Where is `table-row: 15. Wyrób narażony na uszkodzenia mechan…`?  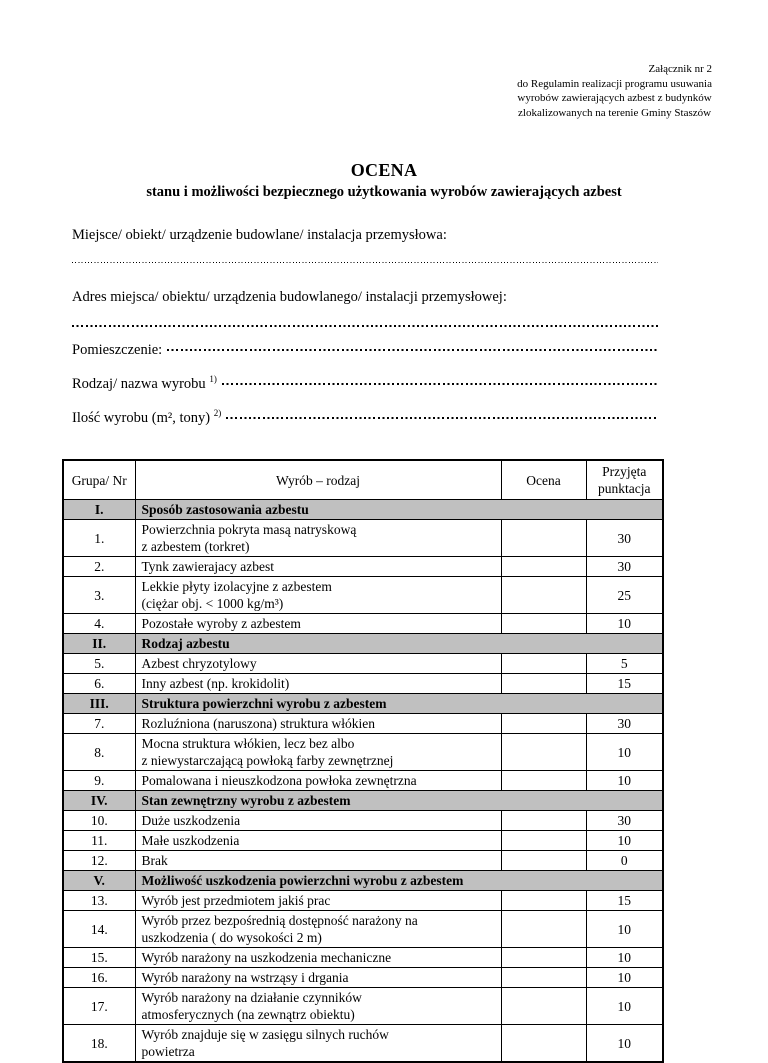
table-row: 15. Wyrób narażony na uszkodzenia mechan… is located at coordinates (363, 957).